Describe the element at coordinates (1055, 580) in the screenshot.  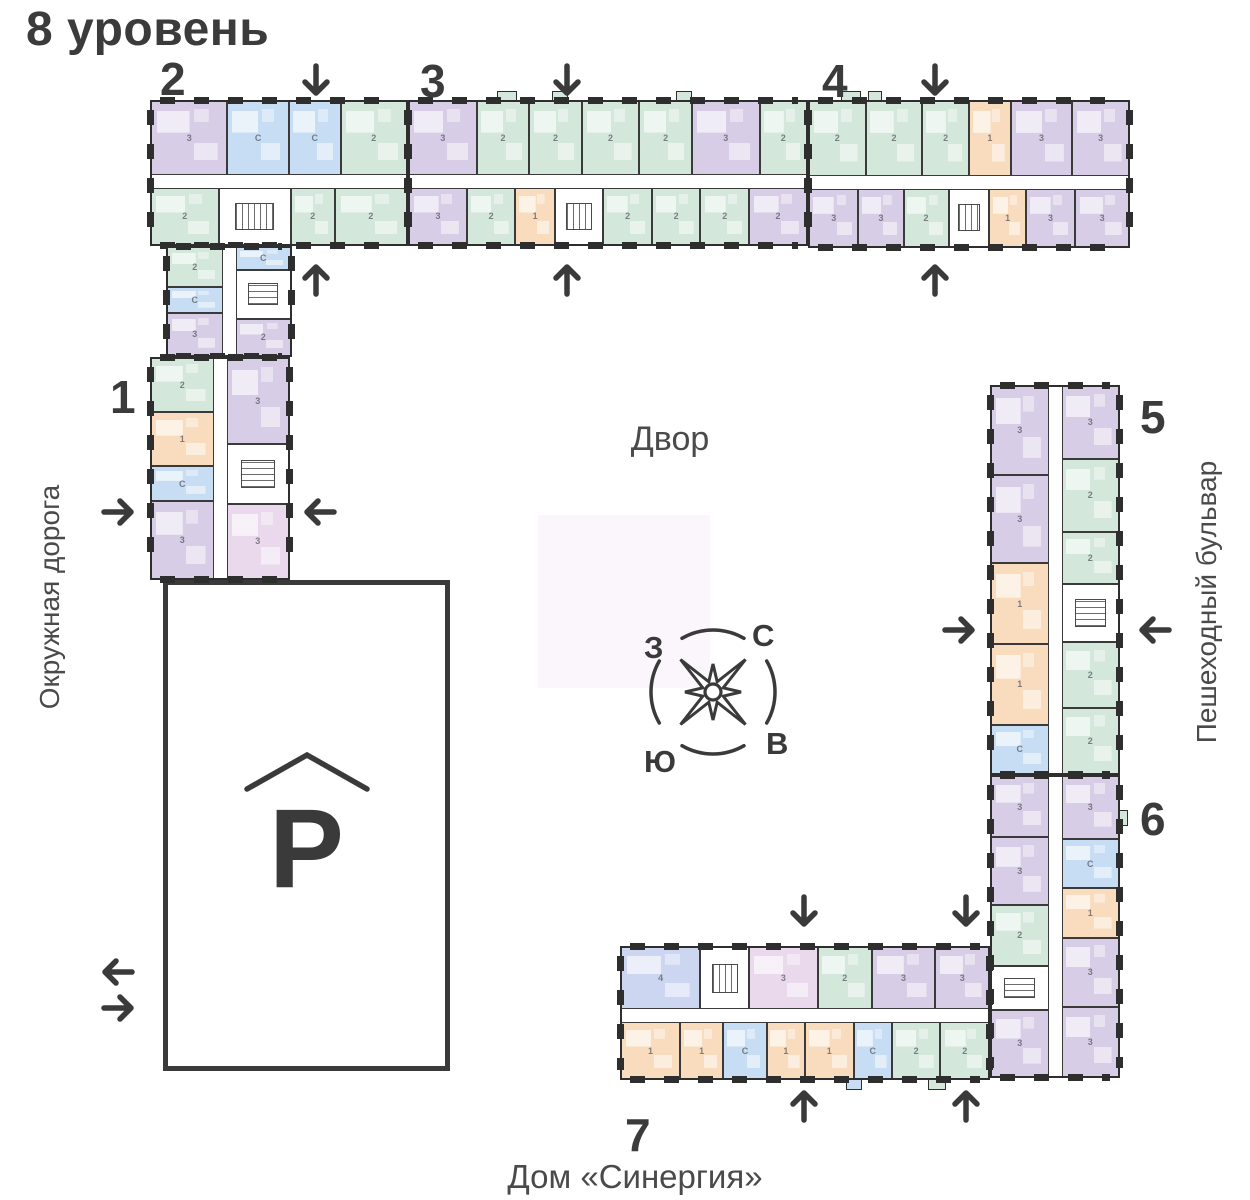
I see `corridor` at that location.